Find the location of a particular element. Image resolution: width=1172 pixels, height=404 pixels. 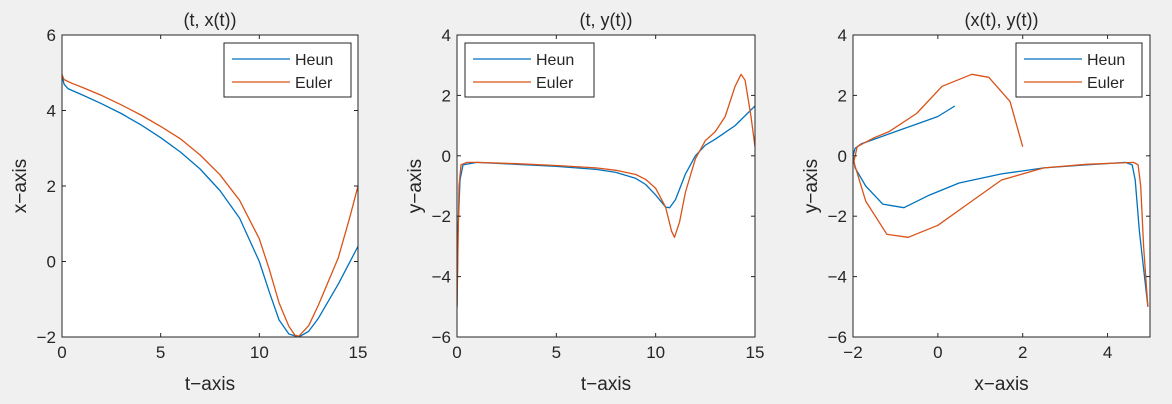

chart-title: (t, x(t)) is located at coordinates (210, 20).